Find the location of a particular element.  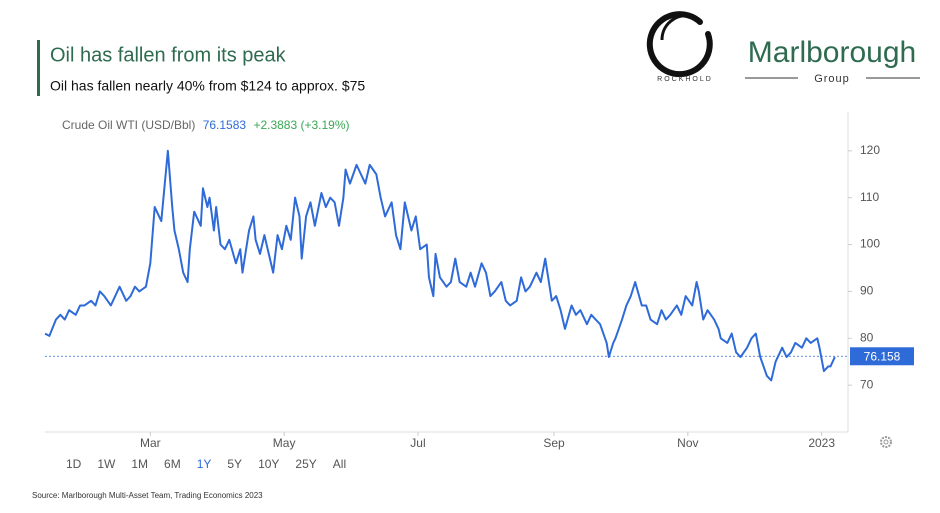

range-button: All is located at coordinates (339, 464).